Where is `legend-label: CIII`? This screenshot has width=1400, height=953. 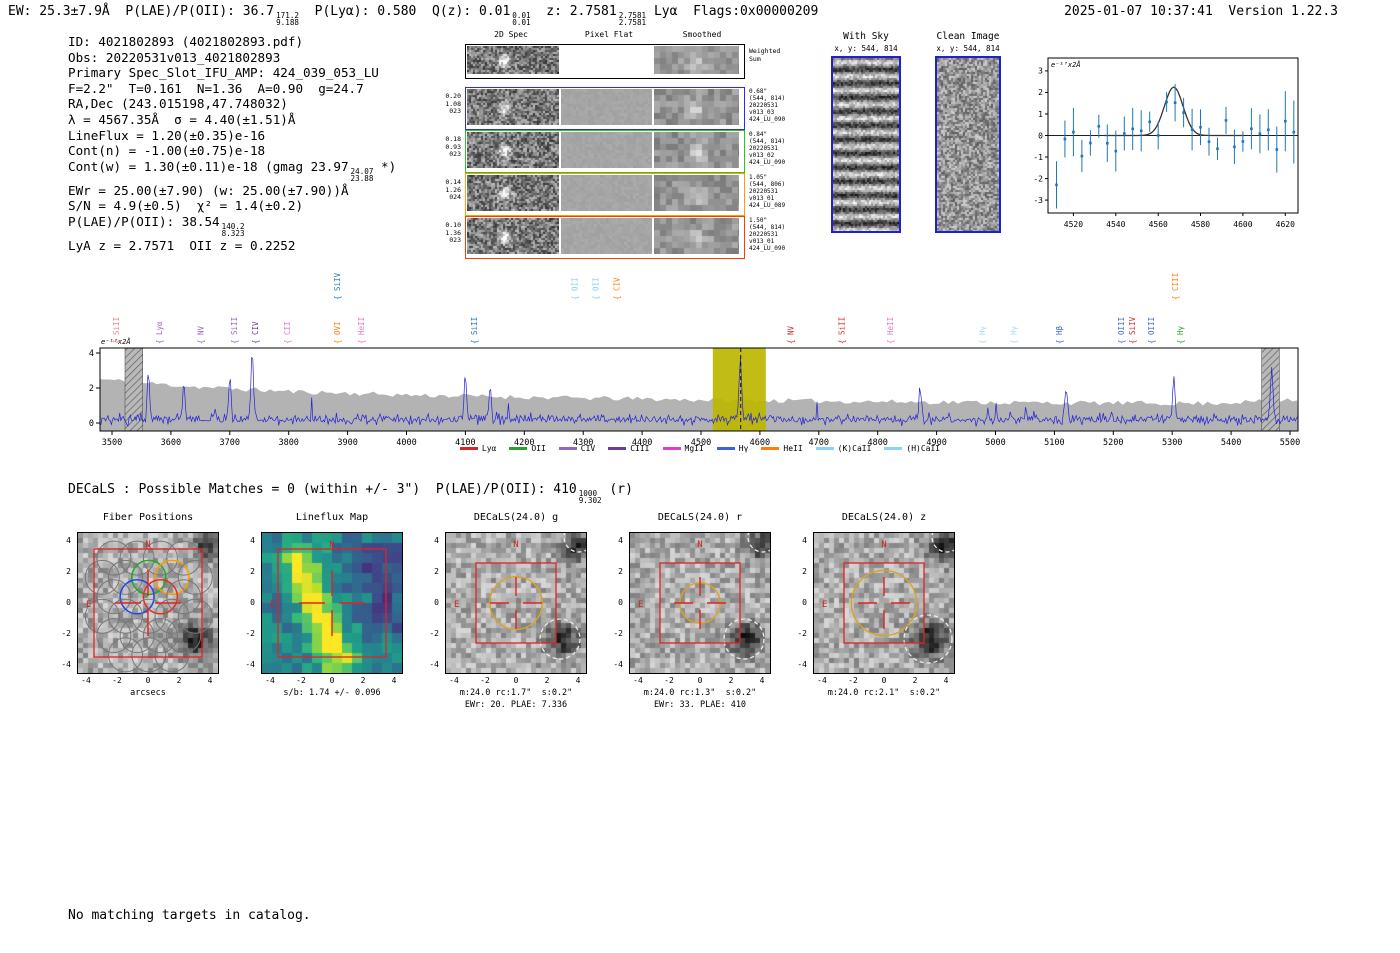 legend-label: CIII is located at coordinates (640, 448).